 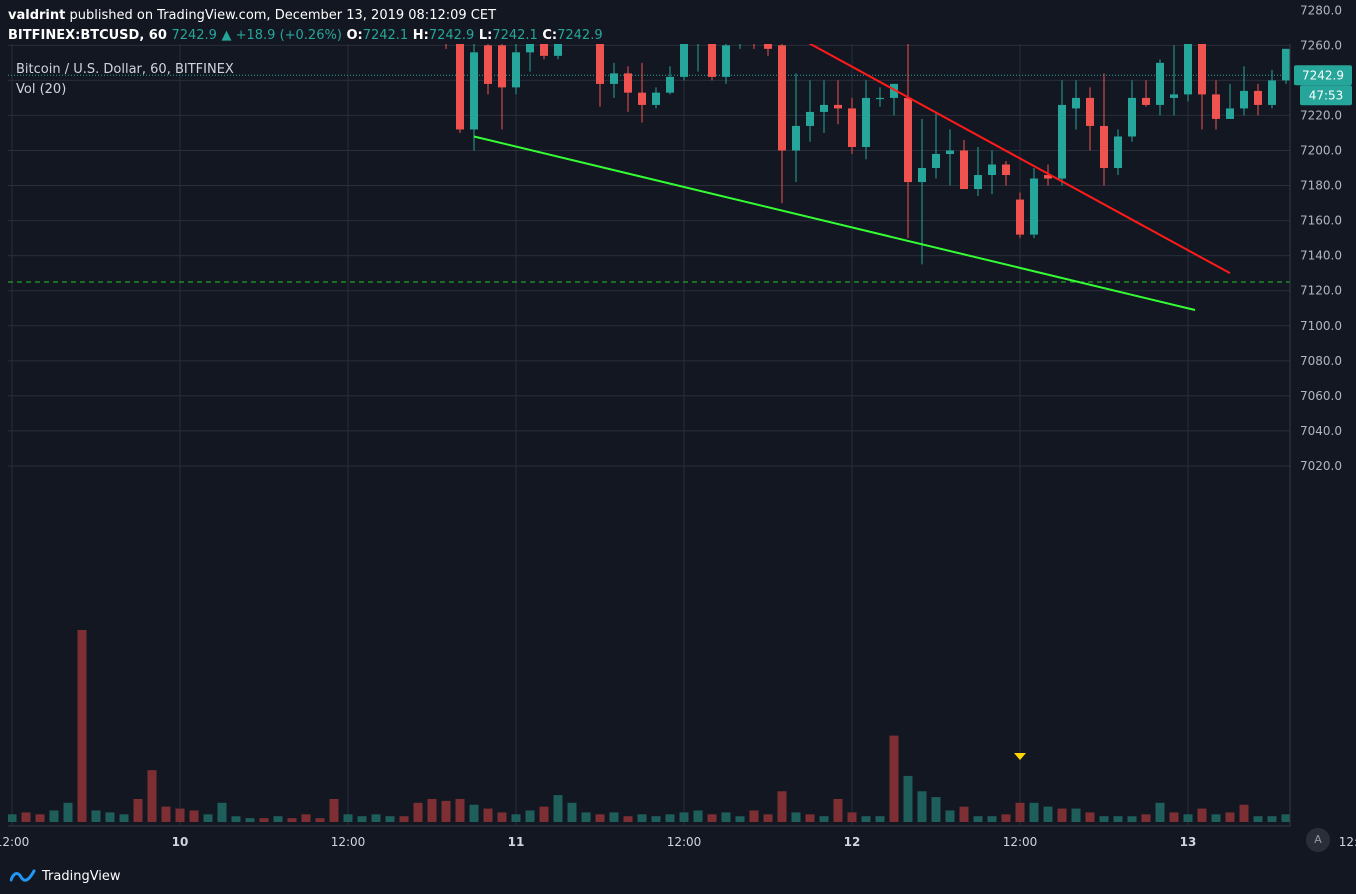 I want to click on volume-indicator-label: Vol (20), so click(x=41, y=89).